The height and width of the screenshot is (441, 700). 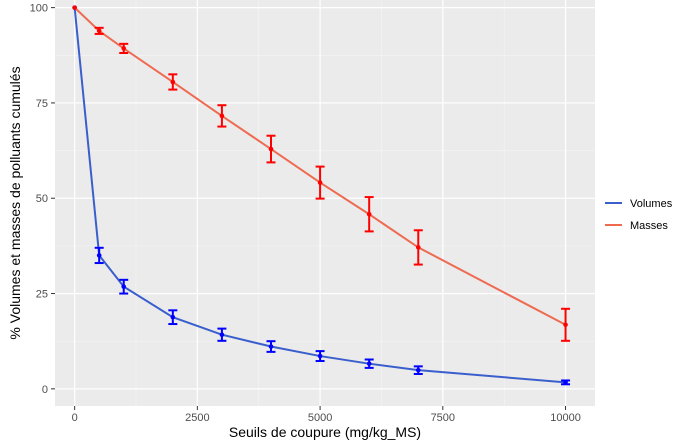 I want to click on y-tick-label: 25, so click(x=42, y=295).